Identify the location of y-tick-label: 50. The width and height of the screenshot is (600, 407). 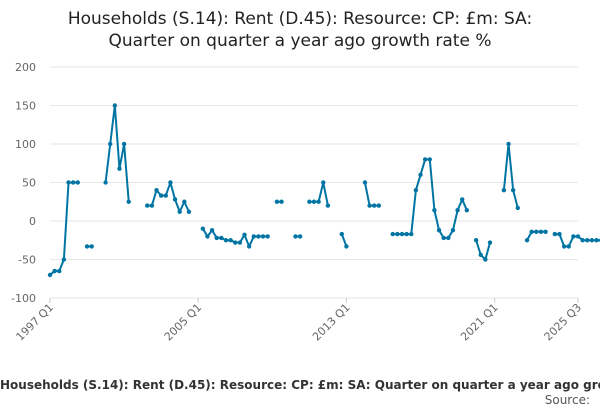
(29, 183).